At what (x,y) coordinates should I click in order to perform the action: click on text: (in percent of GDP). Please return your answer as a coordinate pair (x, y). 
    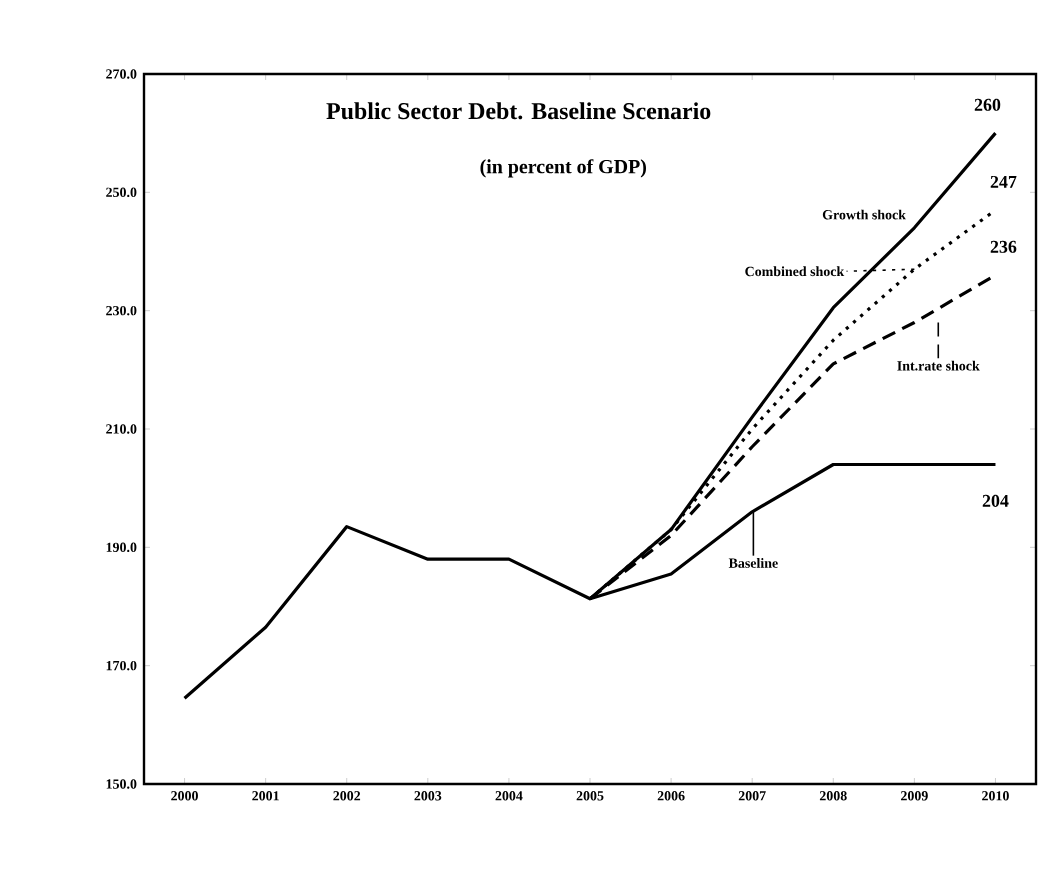
    Looking at the image, I should click on (563, 168).